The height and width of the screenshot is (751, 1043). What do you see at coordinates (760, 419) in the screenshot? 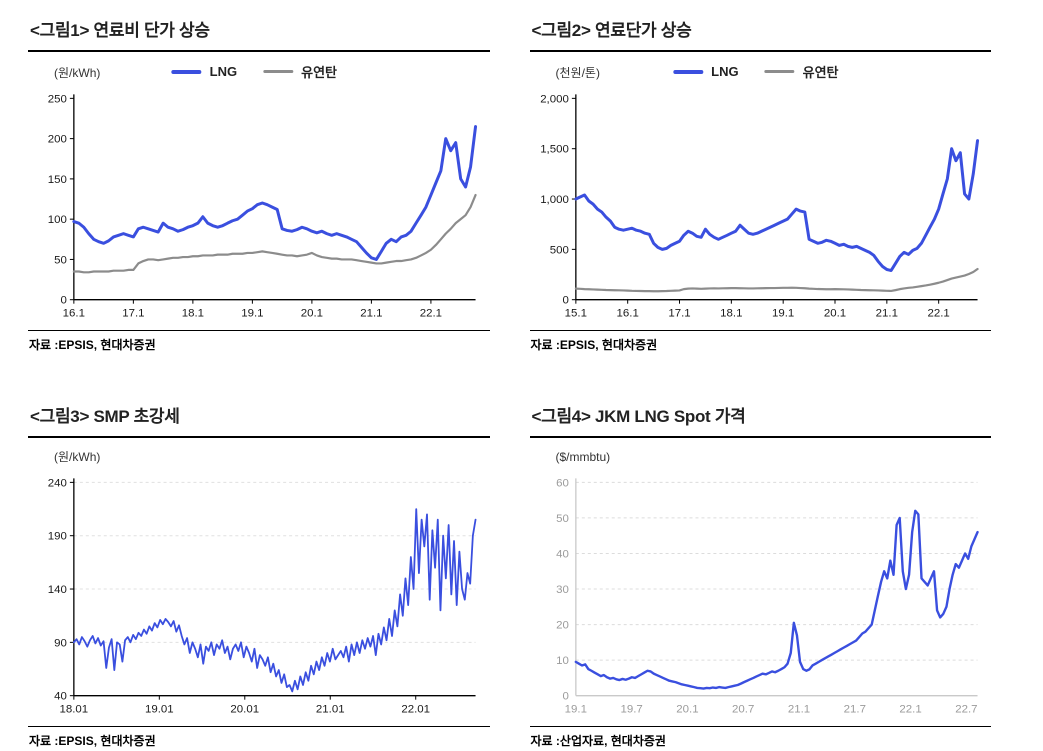
I see `figure4-title: <그림4> JKM LNG Spot 가격` at bounding box center [760, 419].